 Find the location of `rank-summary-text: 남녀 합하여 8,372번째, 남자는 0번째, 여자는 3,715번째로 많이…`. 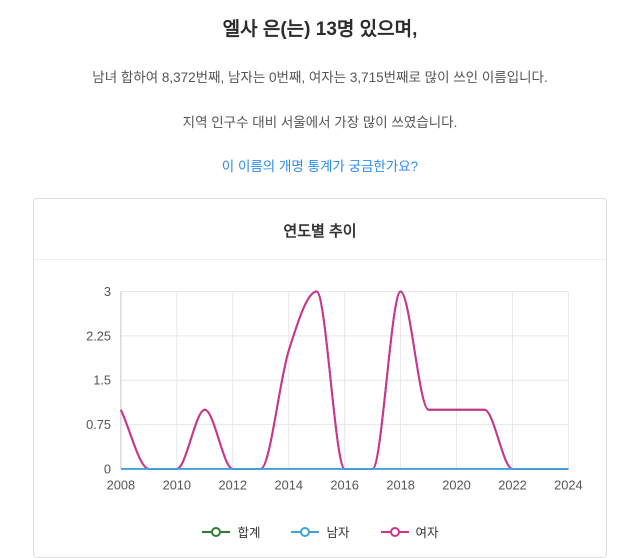

rank-summary-text: 남녀 합하여 8,372번째, 남자는 0번째, 여자는 3,715번째로 많이… is located at coordinates (320, 77).